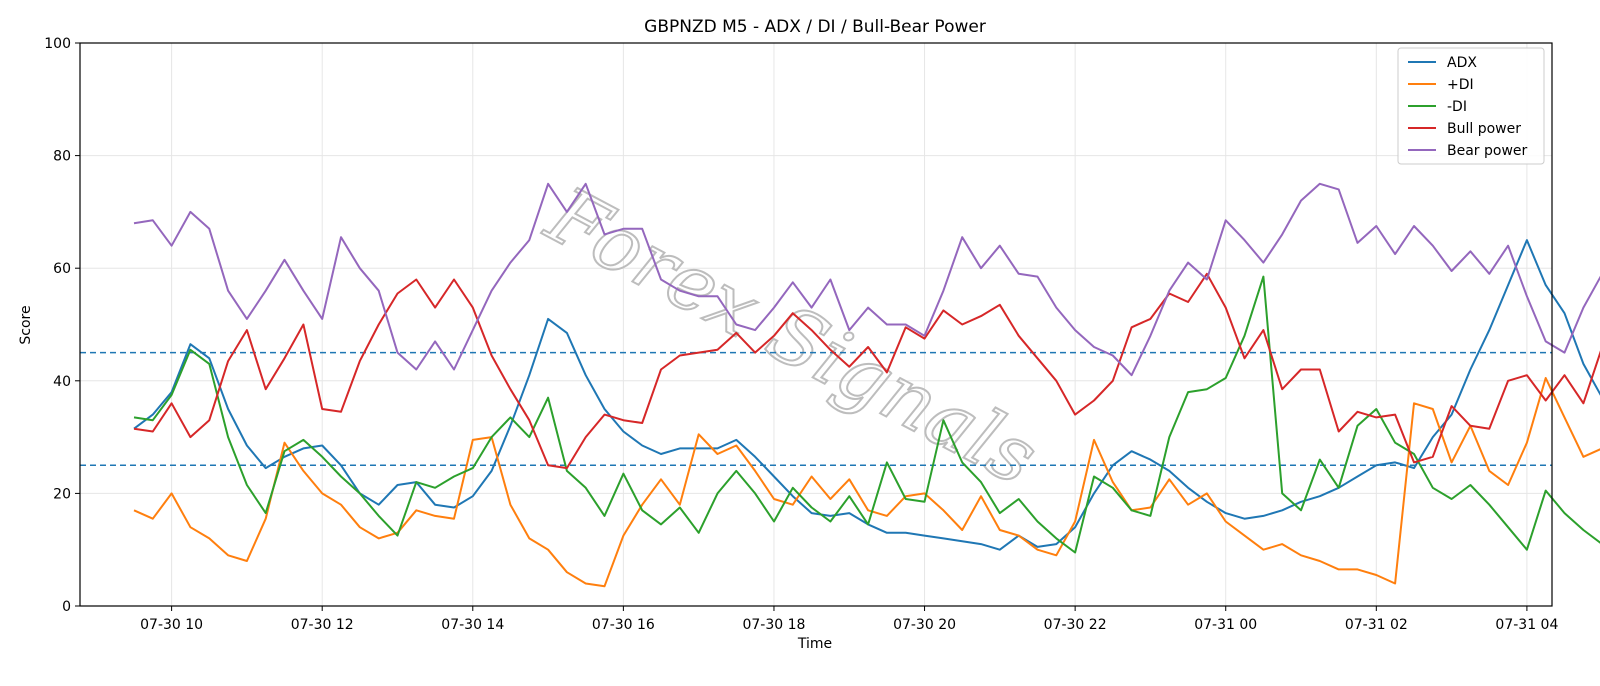 This screenshot has height=686, width=1600. What do you see at coordinates (62, 494) in the screenshot?
I see `y-tick-label: 20` at bounding box center [62, 494].